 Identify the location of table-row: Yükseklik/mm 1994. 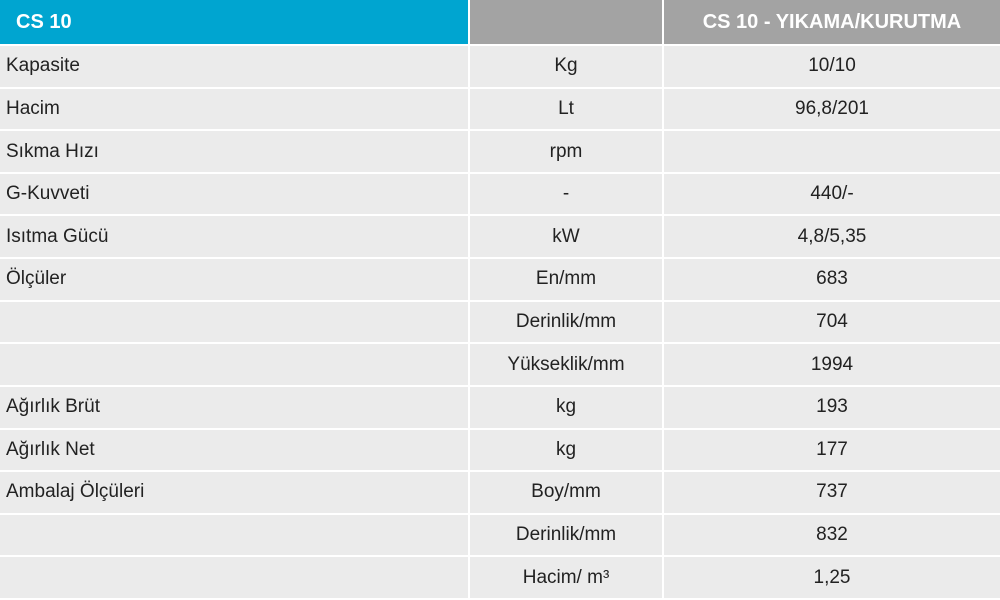
(500, 364).